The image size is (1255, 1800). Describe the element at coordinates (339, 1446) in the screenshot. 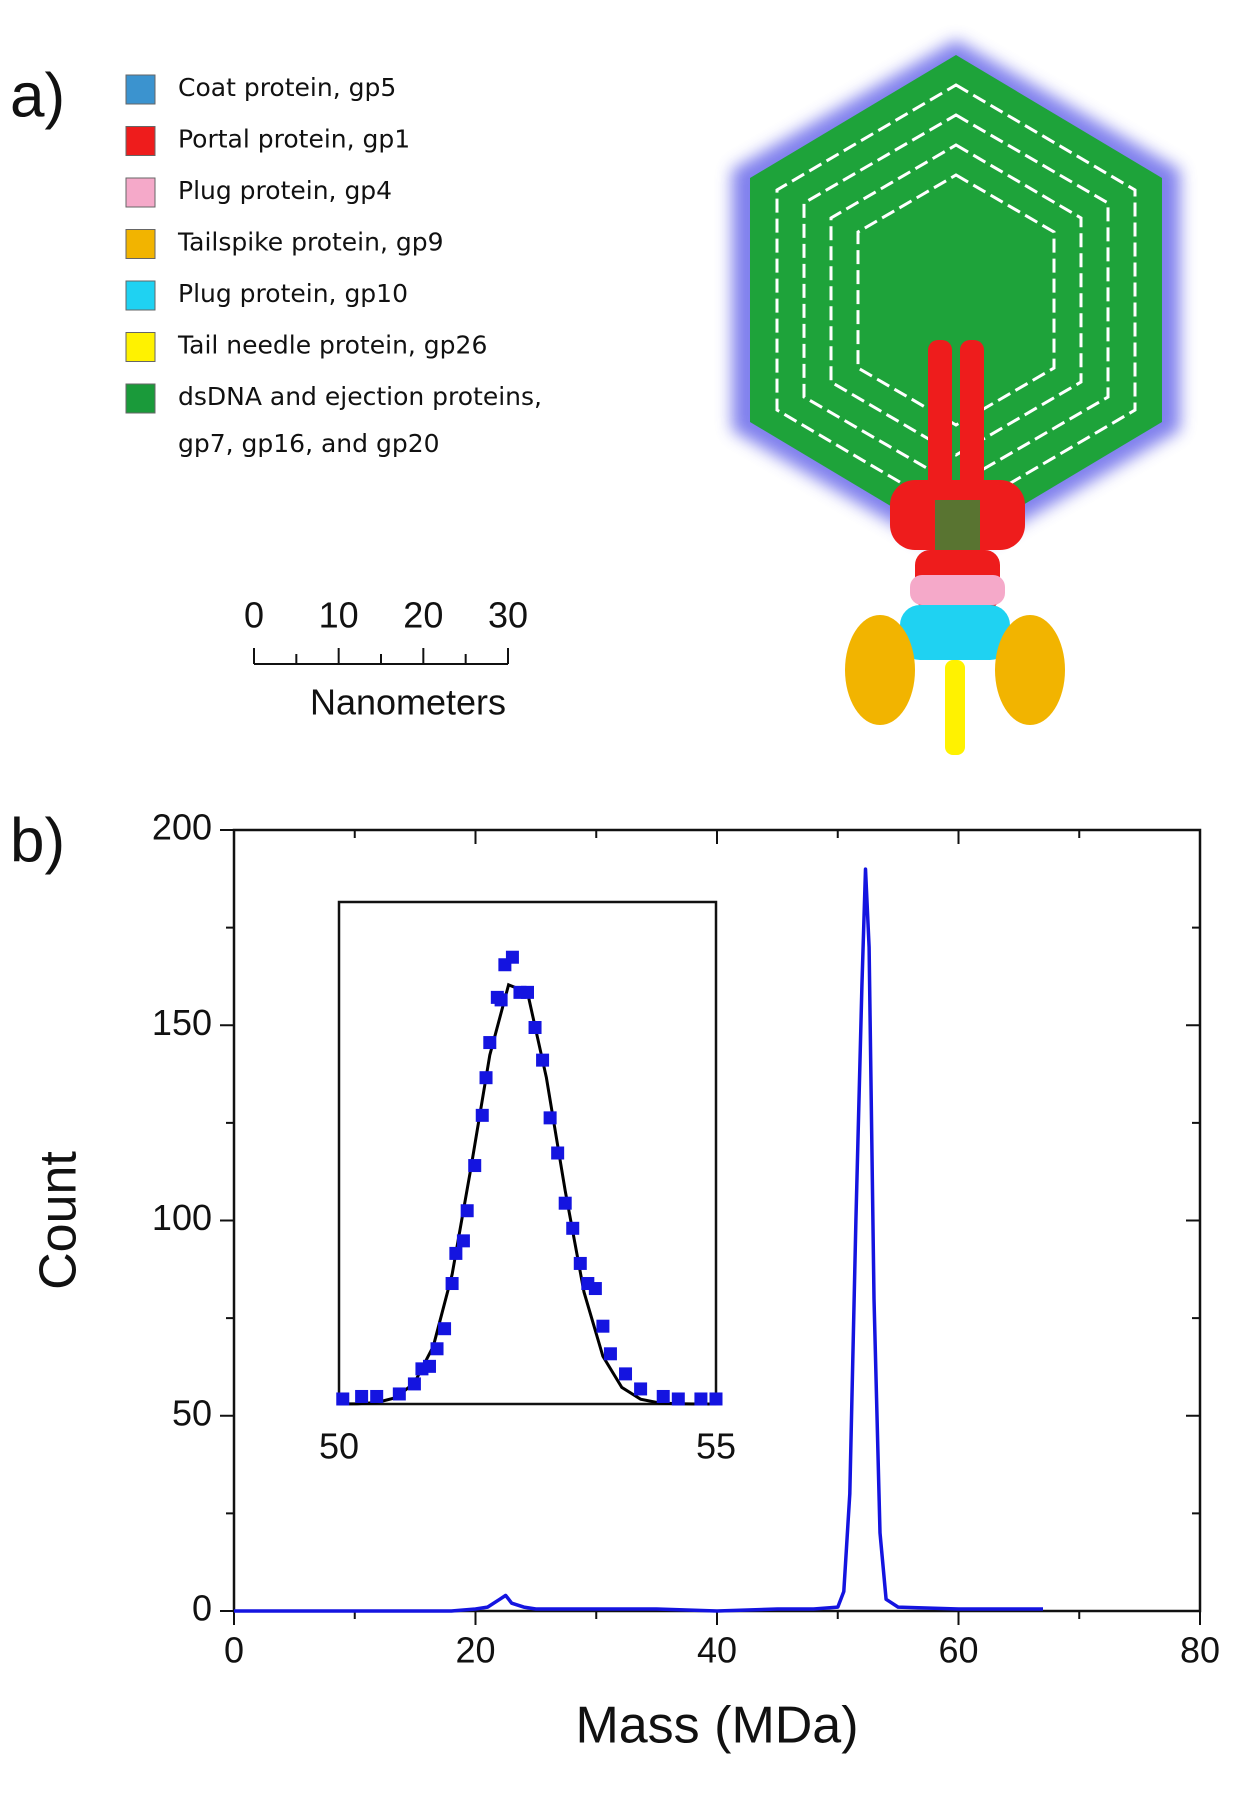

I see `x-tick-label: 50` at that location.